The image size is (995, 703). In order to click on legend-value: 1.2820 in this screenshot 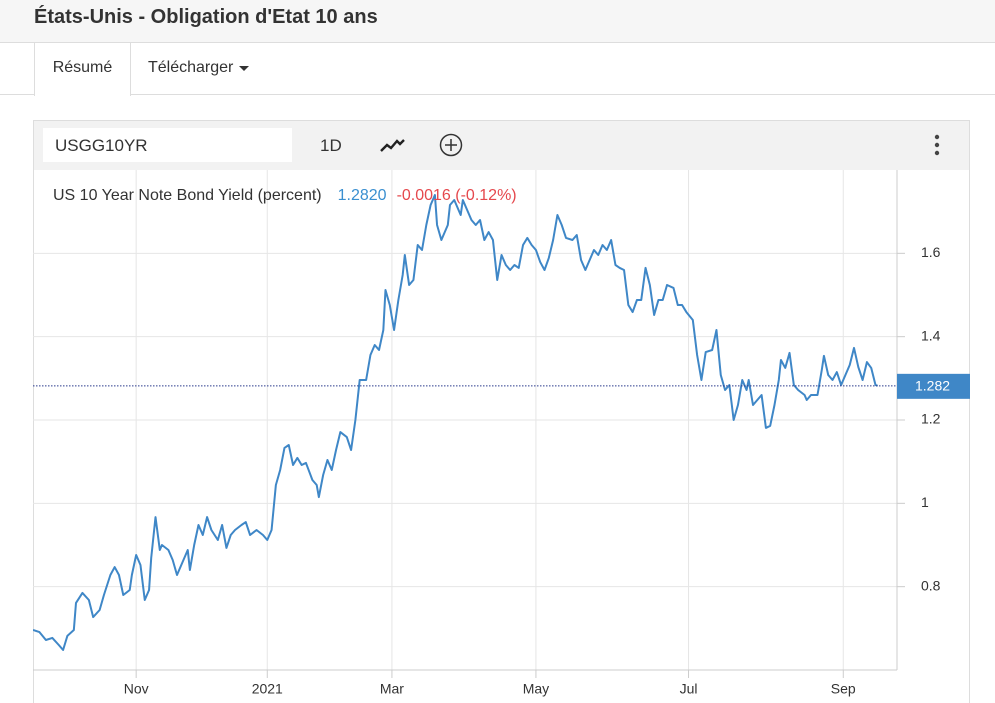, I will do `click(362, 195)`.